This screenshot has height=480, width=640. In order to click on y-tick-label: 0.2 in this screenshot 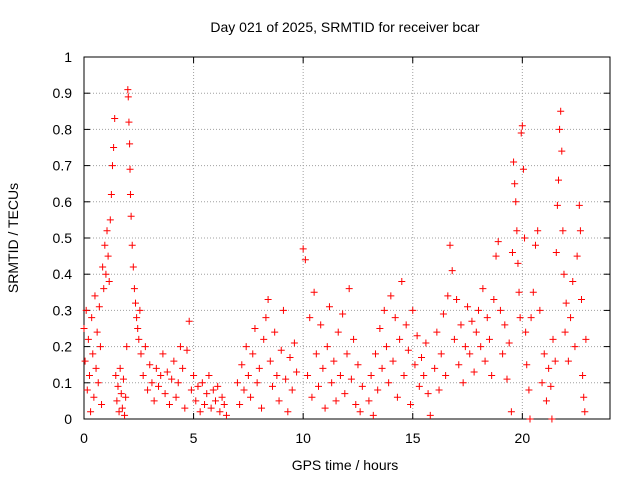, I will do `click(63, 347)`.